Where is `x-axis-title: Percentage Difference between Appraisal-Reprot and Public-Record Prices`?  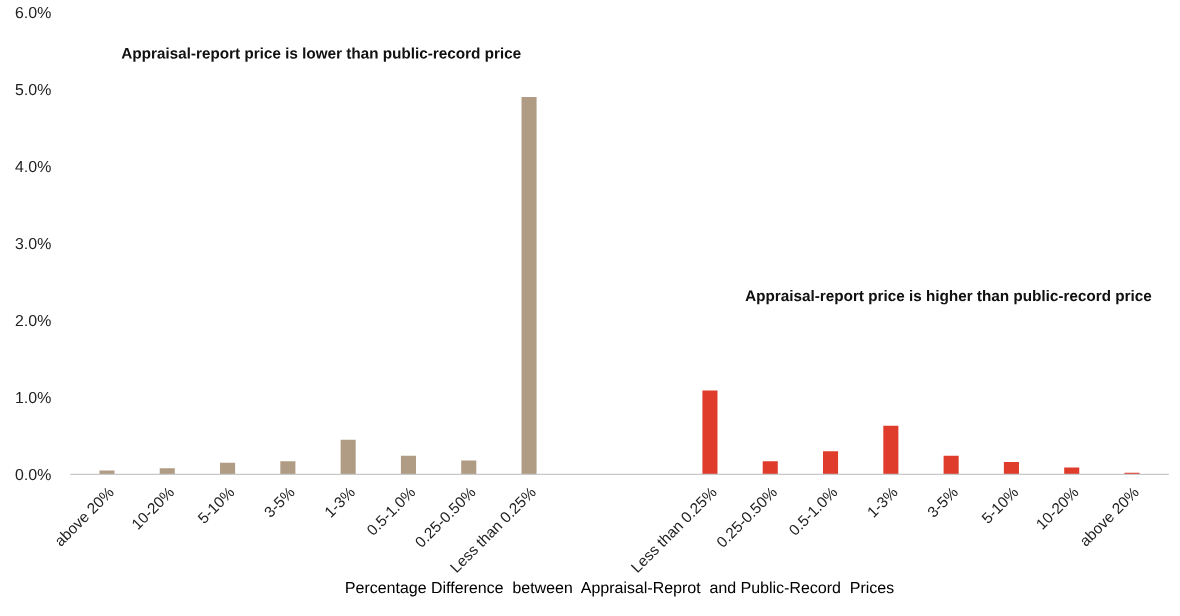
x-axis-title: Percentage Difference between Appraisal-Reprot and Public-Record Prices is located at coordinates (620, 589).